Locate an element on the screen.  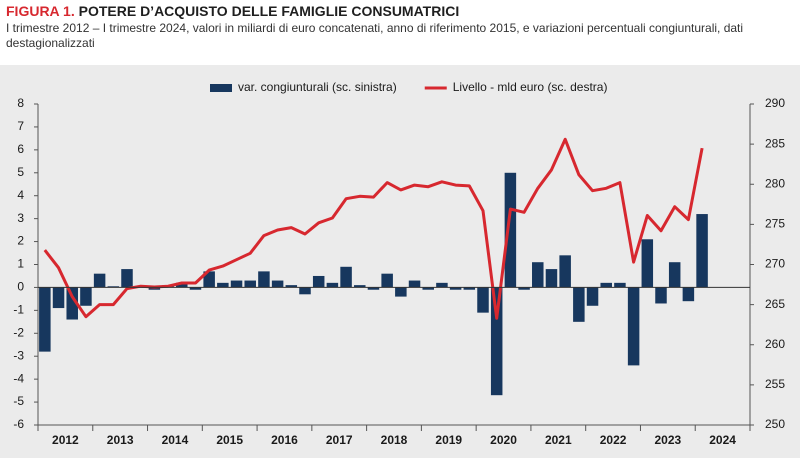
y-tick-label: 4 is located at coordinates (20, 195).